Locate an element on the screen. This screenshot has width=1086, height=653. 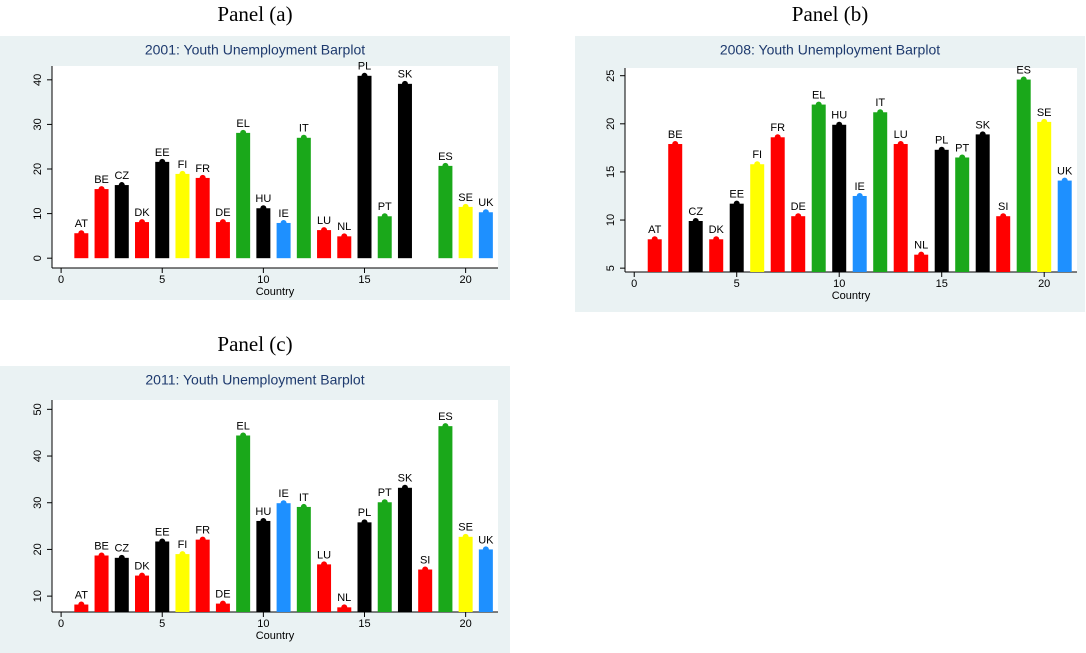
chart-title: 2011: Youth Unemployment Barplot is located at coordinates (254, 380).